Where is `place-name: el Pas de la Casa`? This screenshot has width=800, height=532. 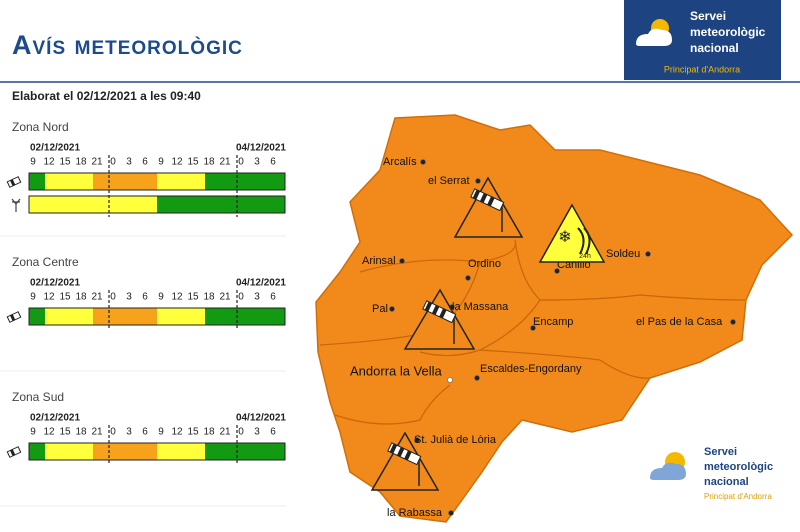 place-name: el Pas de la Casa is located at coordinates (679, 322).